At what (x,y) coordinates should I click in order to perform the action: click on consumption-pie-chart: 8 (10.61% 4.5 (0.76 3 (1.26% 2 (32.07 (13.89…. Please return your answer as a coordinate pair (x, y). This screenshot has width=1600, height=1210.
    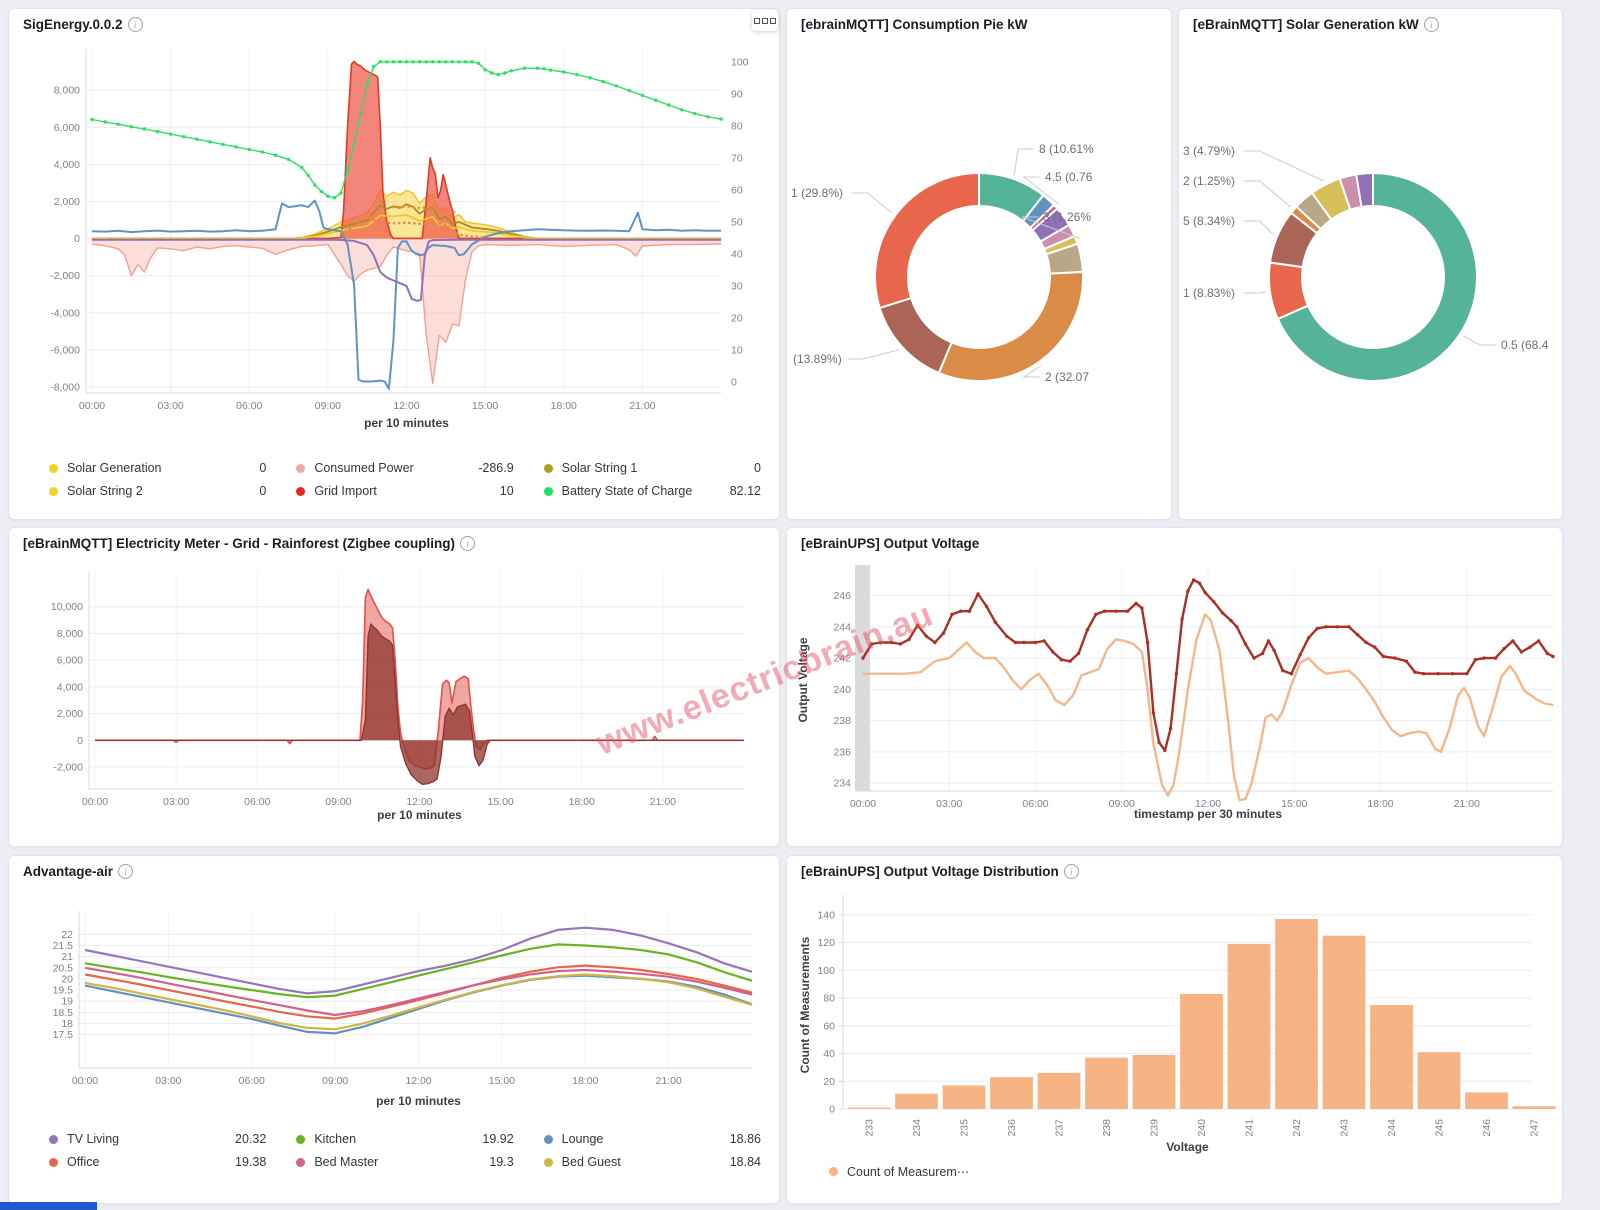
    Looking at the image, I should click on (979, 264).